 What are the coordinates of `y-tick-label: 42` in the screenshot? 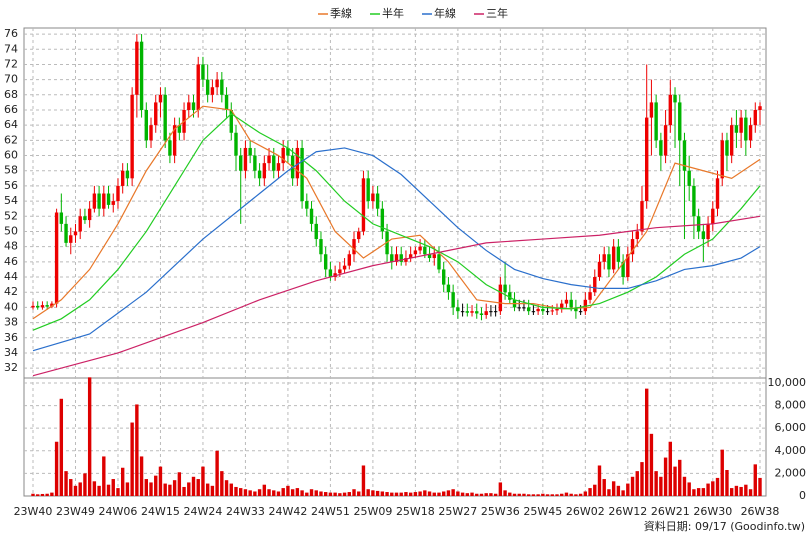 It's located at (11, 291).